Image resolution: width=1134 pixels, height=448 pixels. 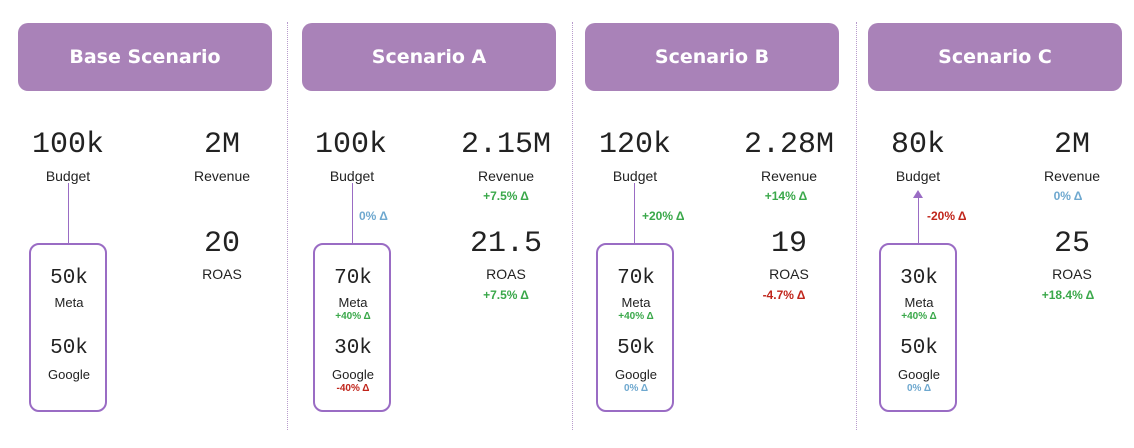 What do you see at coordinates (917, 145) in the screenshot?
I see `budget-value: 80k` at bounding box center [917, 145].